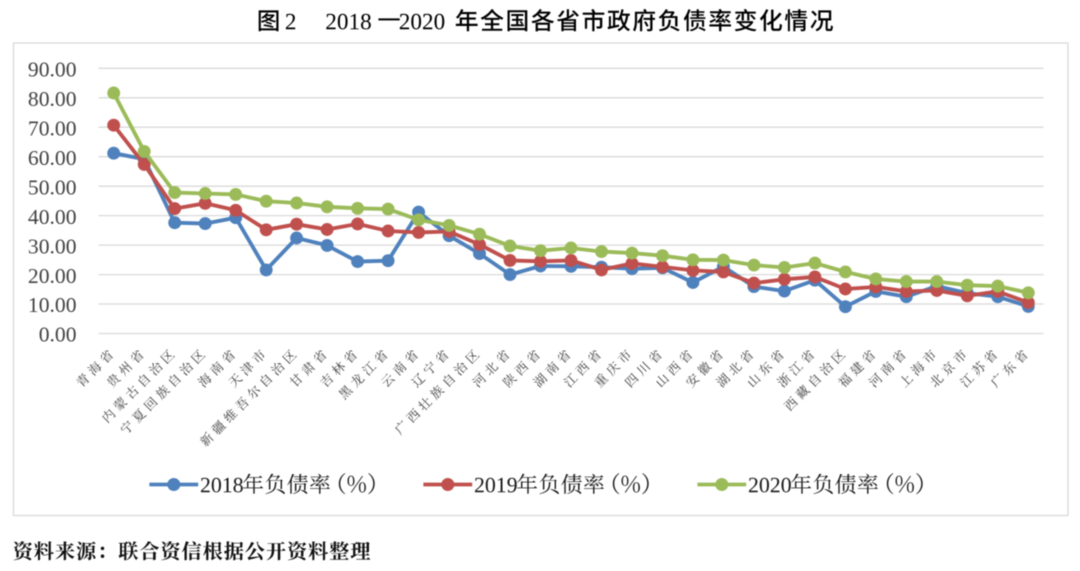  I want to click on svg-text: 30.00, so click(52, 246).